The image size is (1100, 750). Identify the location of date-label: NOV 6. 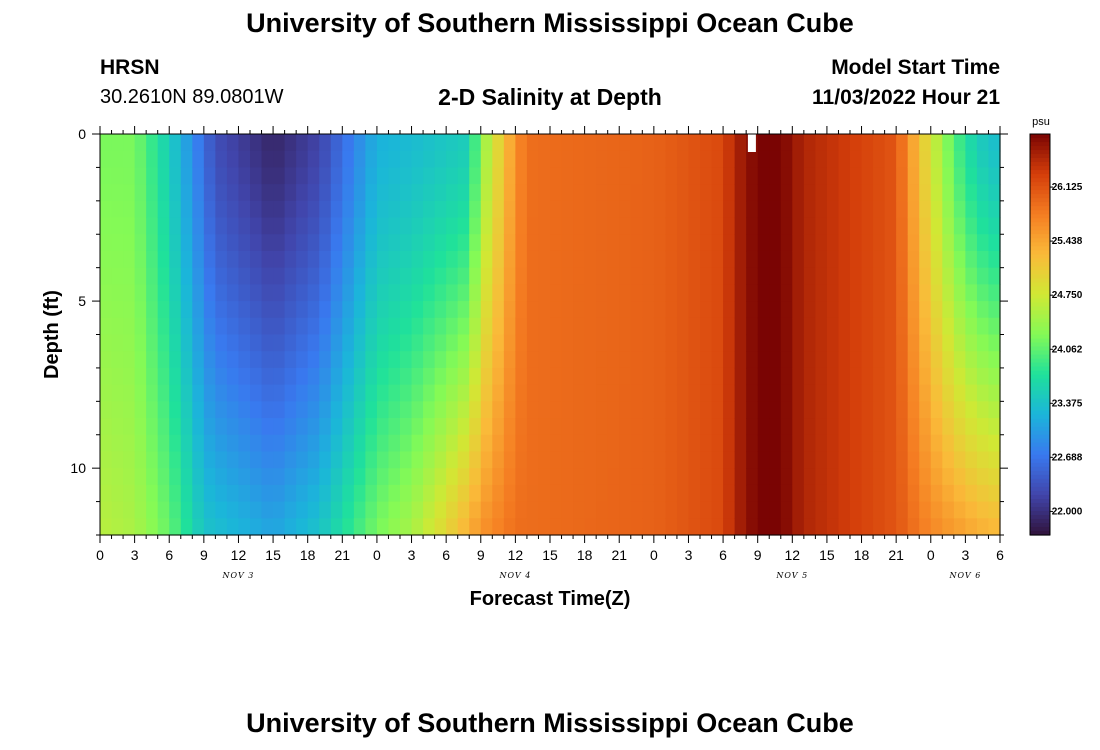
(964, 575).